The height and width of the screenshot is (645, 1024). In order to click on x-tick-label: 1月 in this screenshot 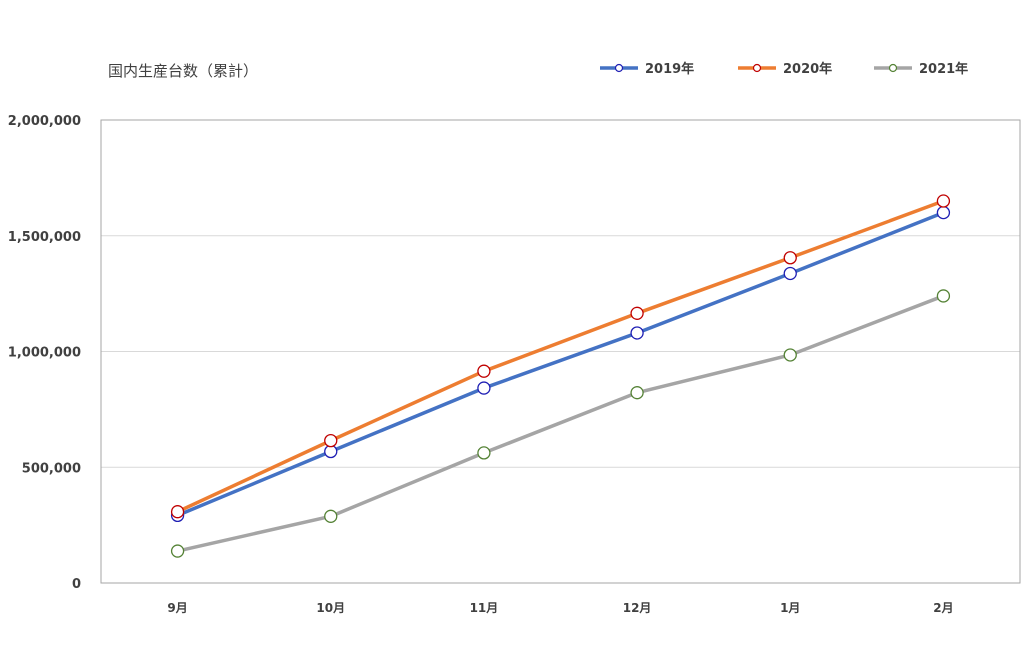, I will do `click(790, 608)`.